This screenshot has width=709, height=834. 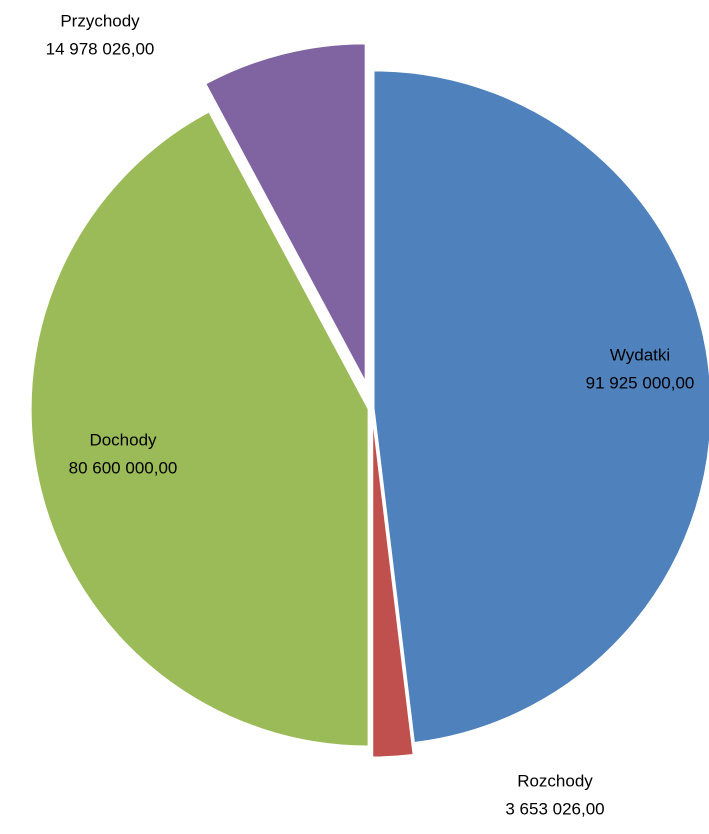 What do you see at coordinates (554, 808) in the screenshot?
I see `slice-value-label: 3 653 026,00` at bounding box center [554, 808].